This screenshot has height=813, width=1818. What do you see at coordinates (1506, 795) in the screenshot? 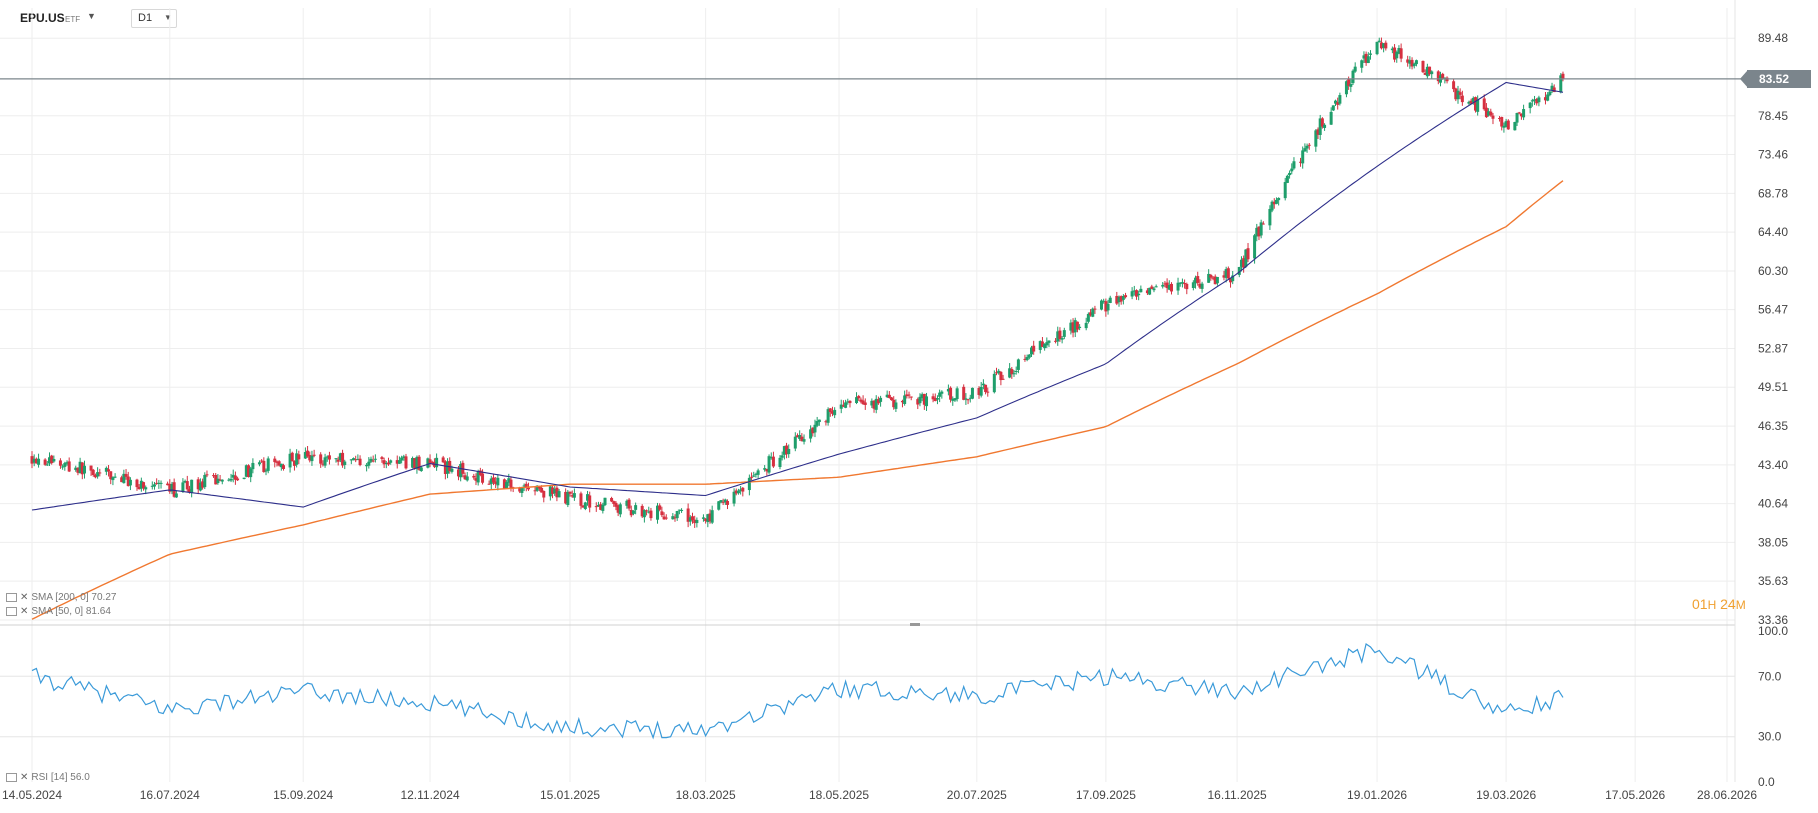
I see `x-tick-label: 19.03.2026` at bounding box center [1506, 795].